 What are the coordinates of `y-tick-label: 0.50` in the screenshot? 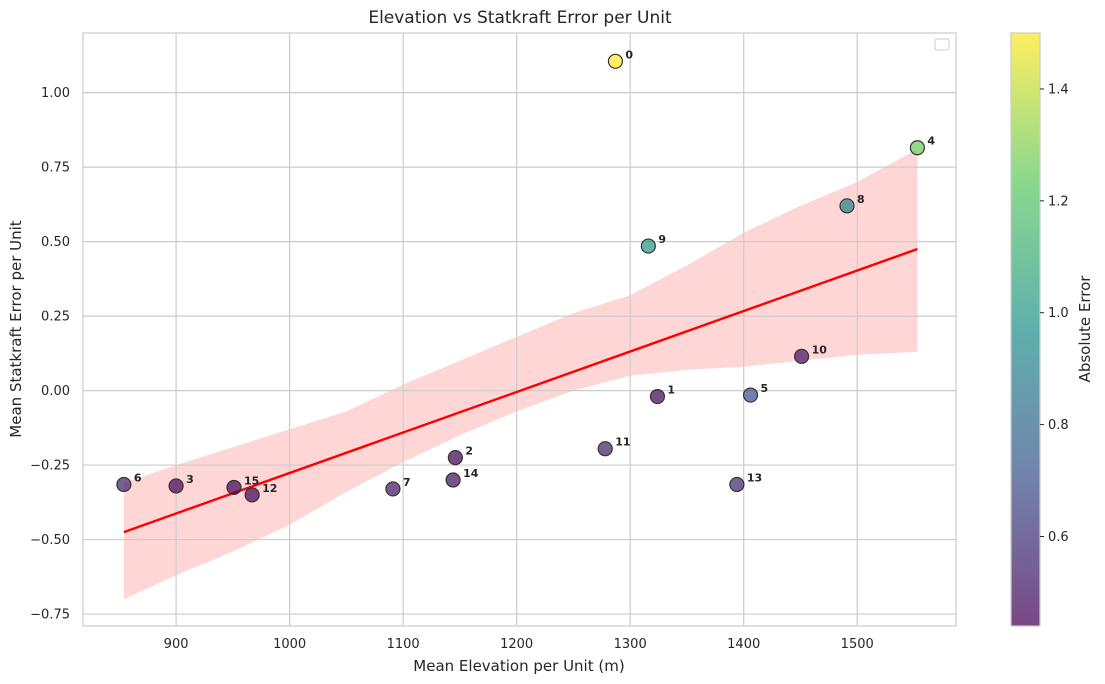 It's located at (55, 242).